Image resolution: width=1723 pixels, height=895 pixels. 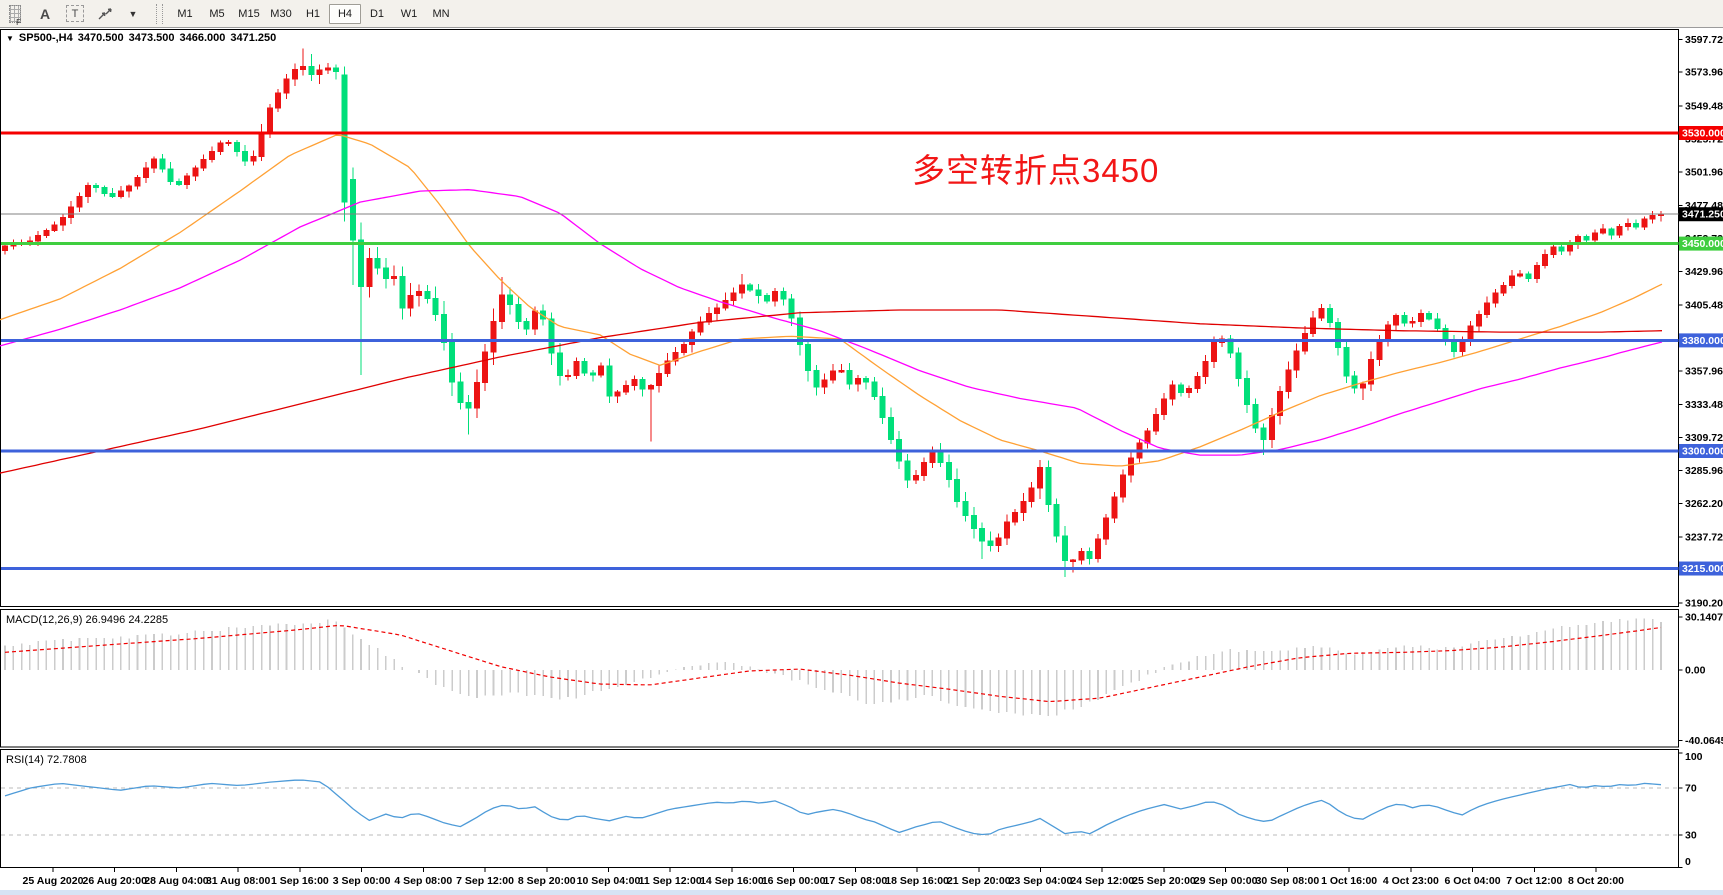 I want to click on arrow-objects-icon, so click(x=105, y=14).